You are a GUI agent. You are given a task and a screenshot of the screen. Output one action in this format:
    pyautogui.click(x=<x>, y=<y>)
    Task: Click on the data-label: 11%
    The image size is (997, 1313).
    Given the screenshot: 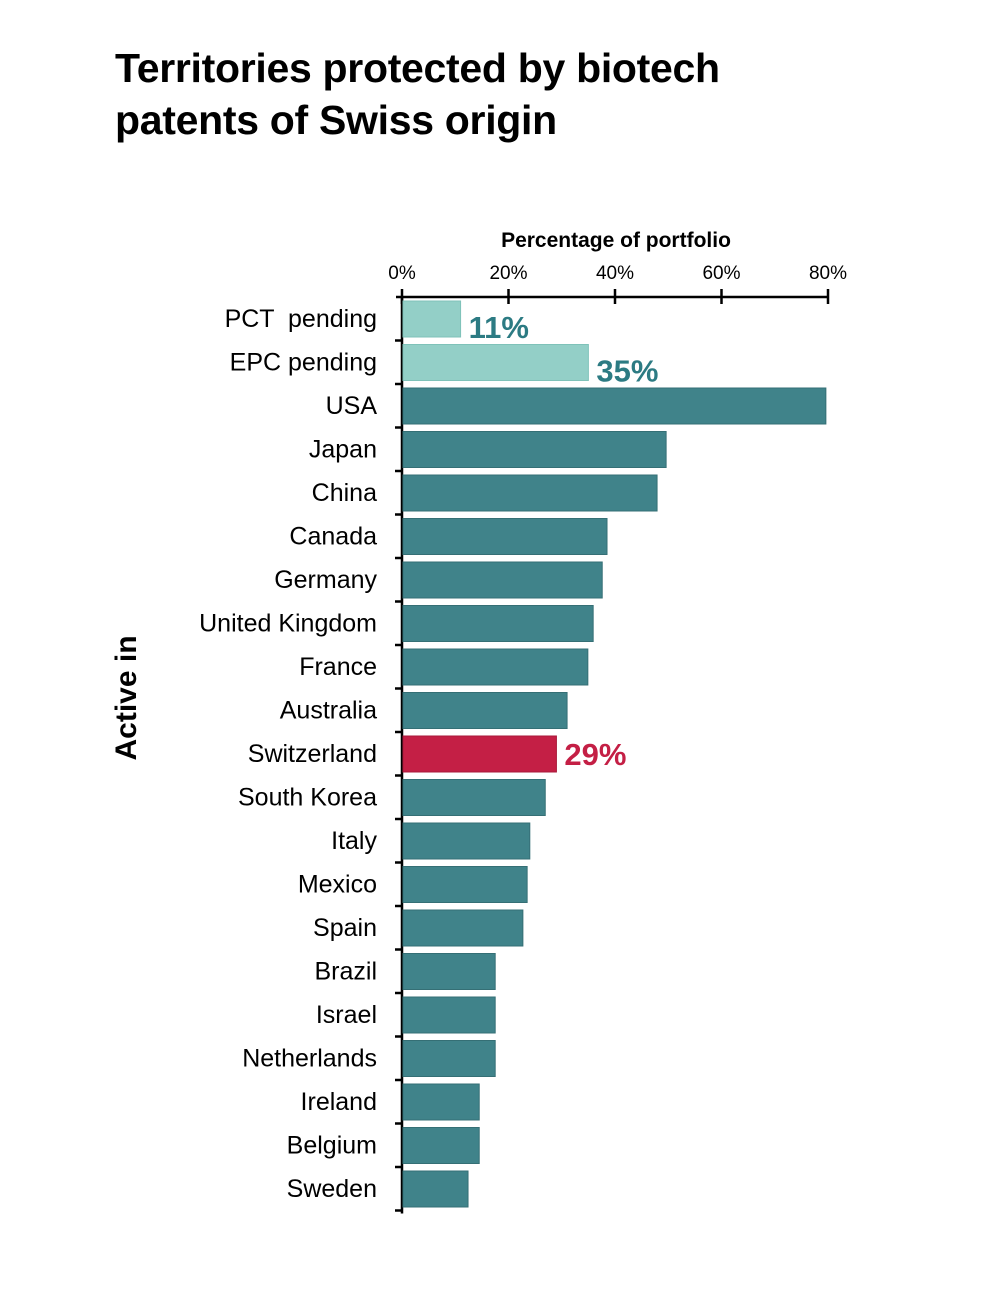 What is the action you would take?
    pyautogui.click(x=499, y=327)
    